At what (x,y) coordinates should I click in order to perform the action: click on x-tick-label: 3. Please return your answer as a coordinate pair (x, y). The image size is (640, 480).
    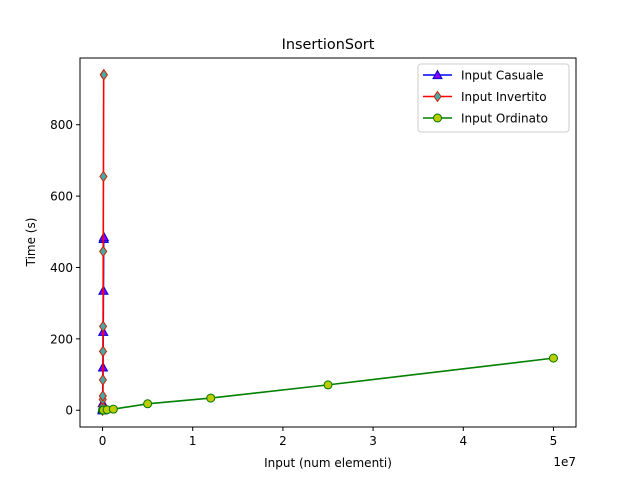
    Looking at the image, I should click on (373, 441).